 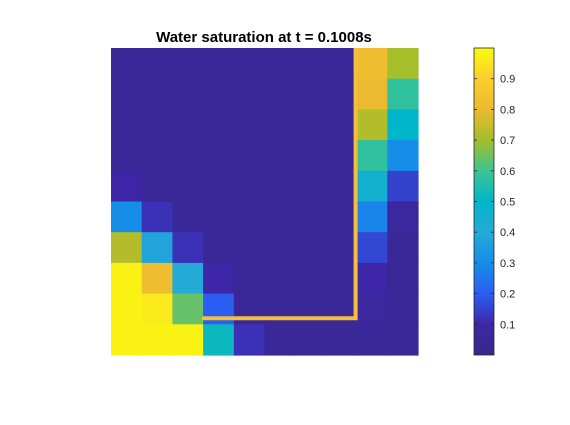 I want to click on heatmap-cell-r9-c2, so click(x=188, y=340).